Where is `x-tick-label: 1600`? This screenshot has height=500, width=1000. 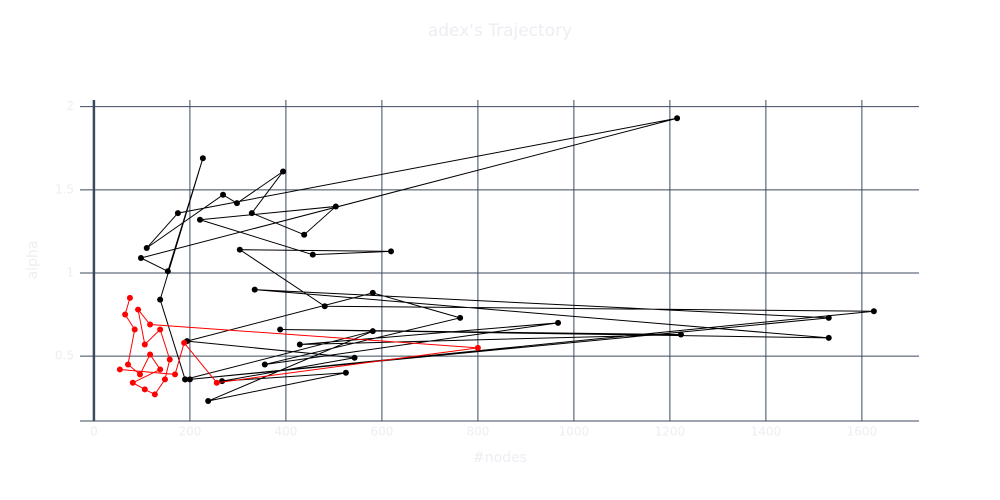
x-tick-label: 1600 is located at coordinates (862, 432).